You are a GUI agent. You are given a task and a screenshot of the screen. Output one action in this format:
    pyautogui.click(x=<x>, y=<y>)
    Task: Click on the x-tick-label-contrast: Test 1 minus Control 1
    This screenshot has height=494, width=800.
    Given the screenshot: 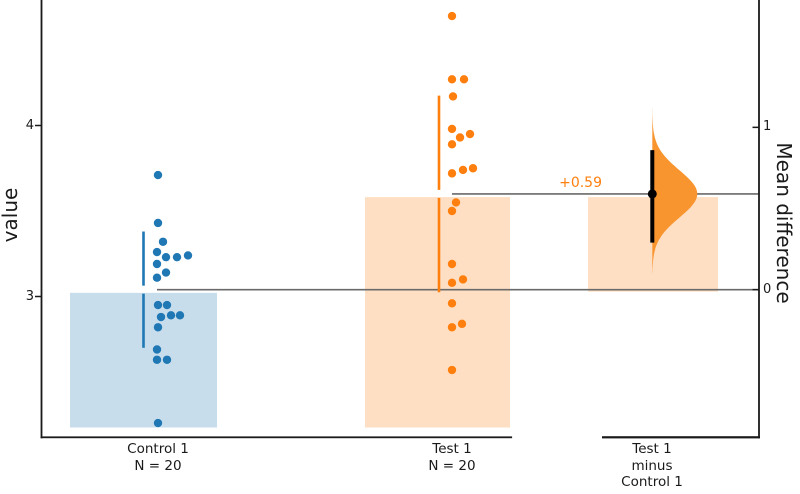 What is the action you would take?
    pyautogui.click(x=652, y=466)
    